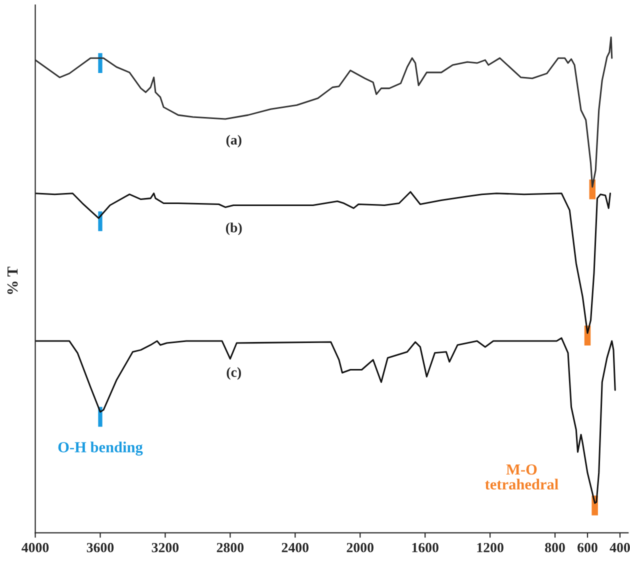 This screenshot has width=630, height=562. What do you see at coordinates (35, 547) in the screenshot?
I see `x-tick-label: 4000` at bounding box center [35, 547].